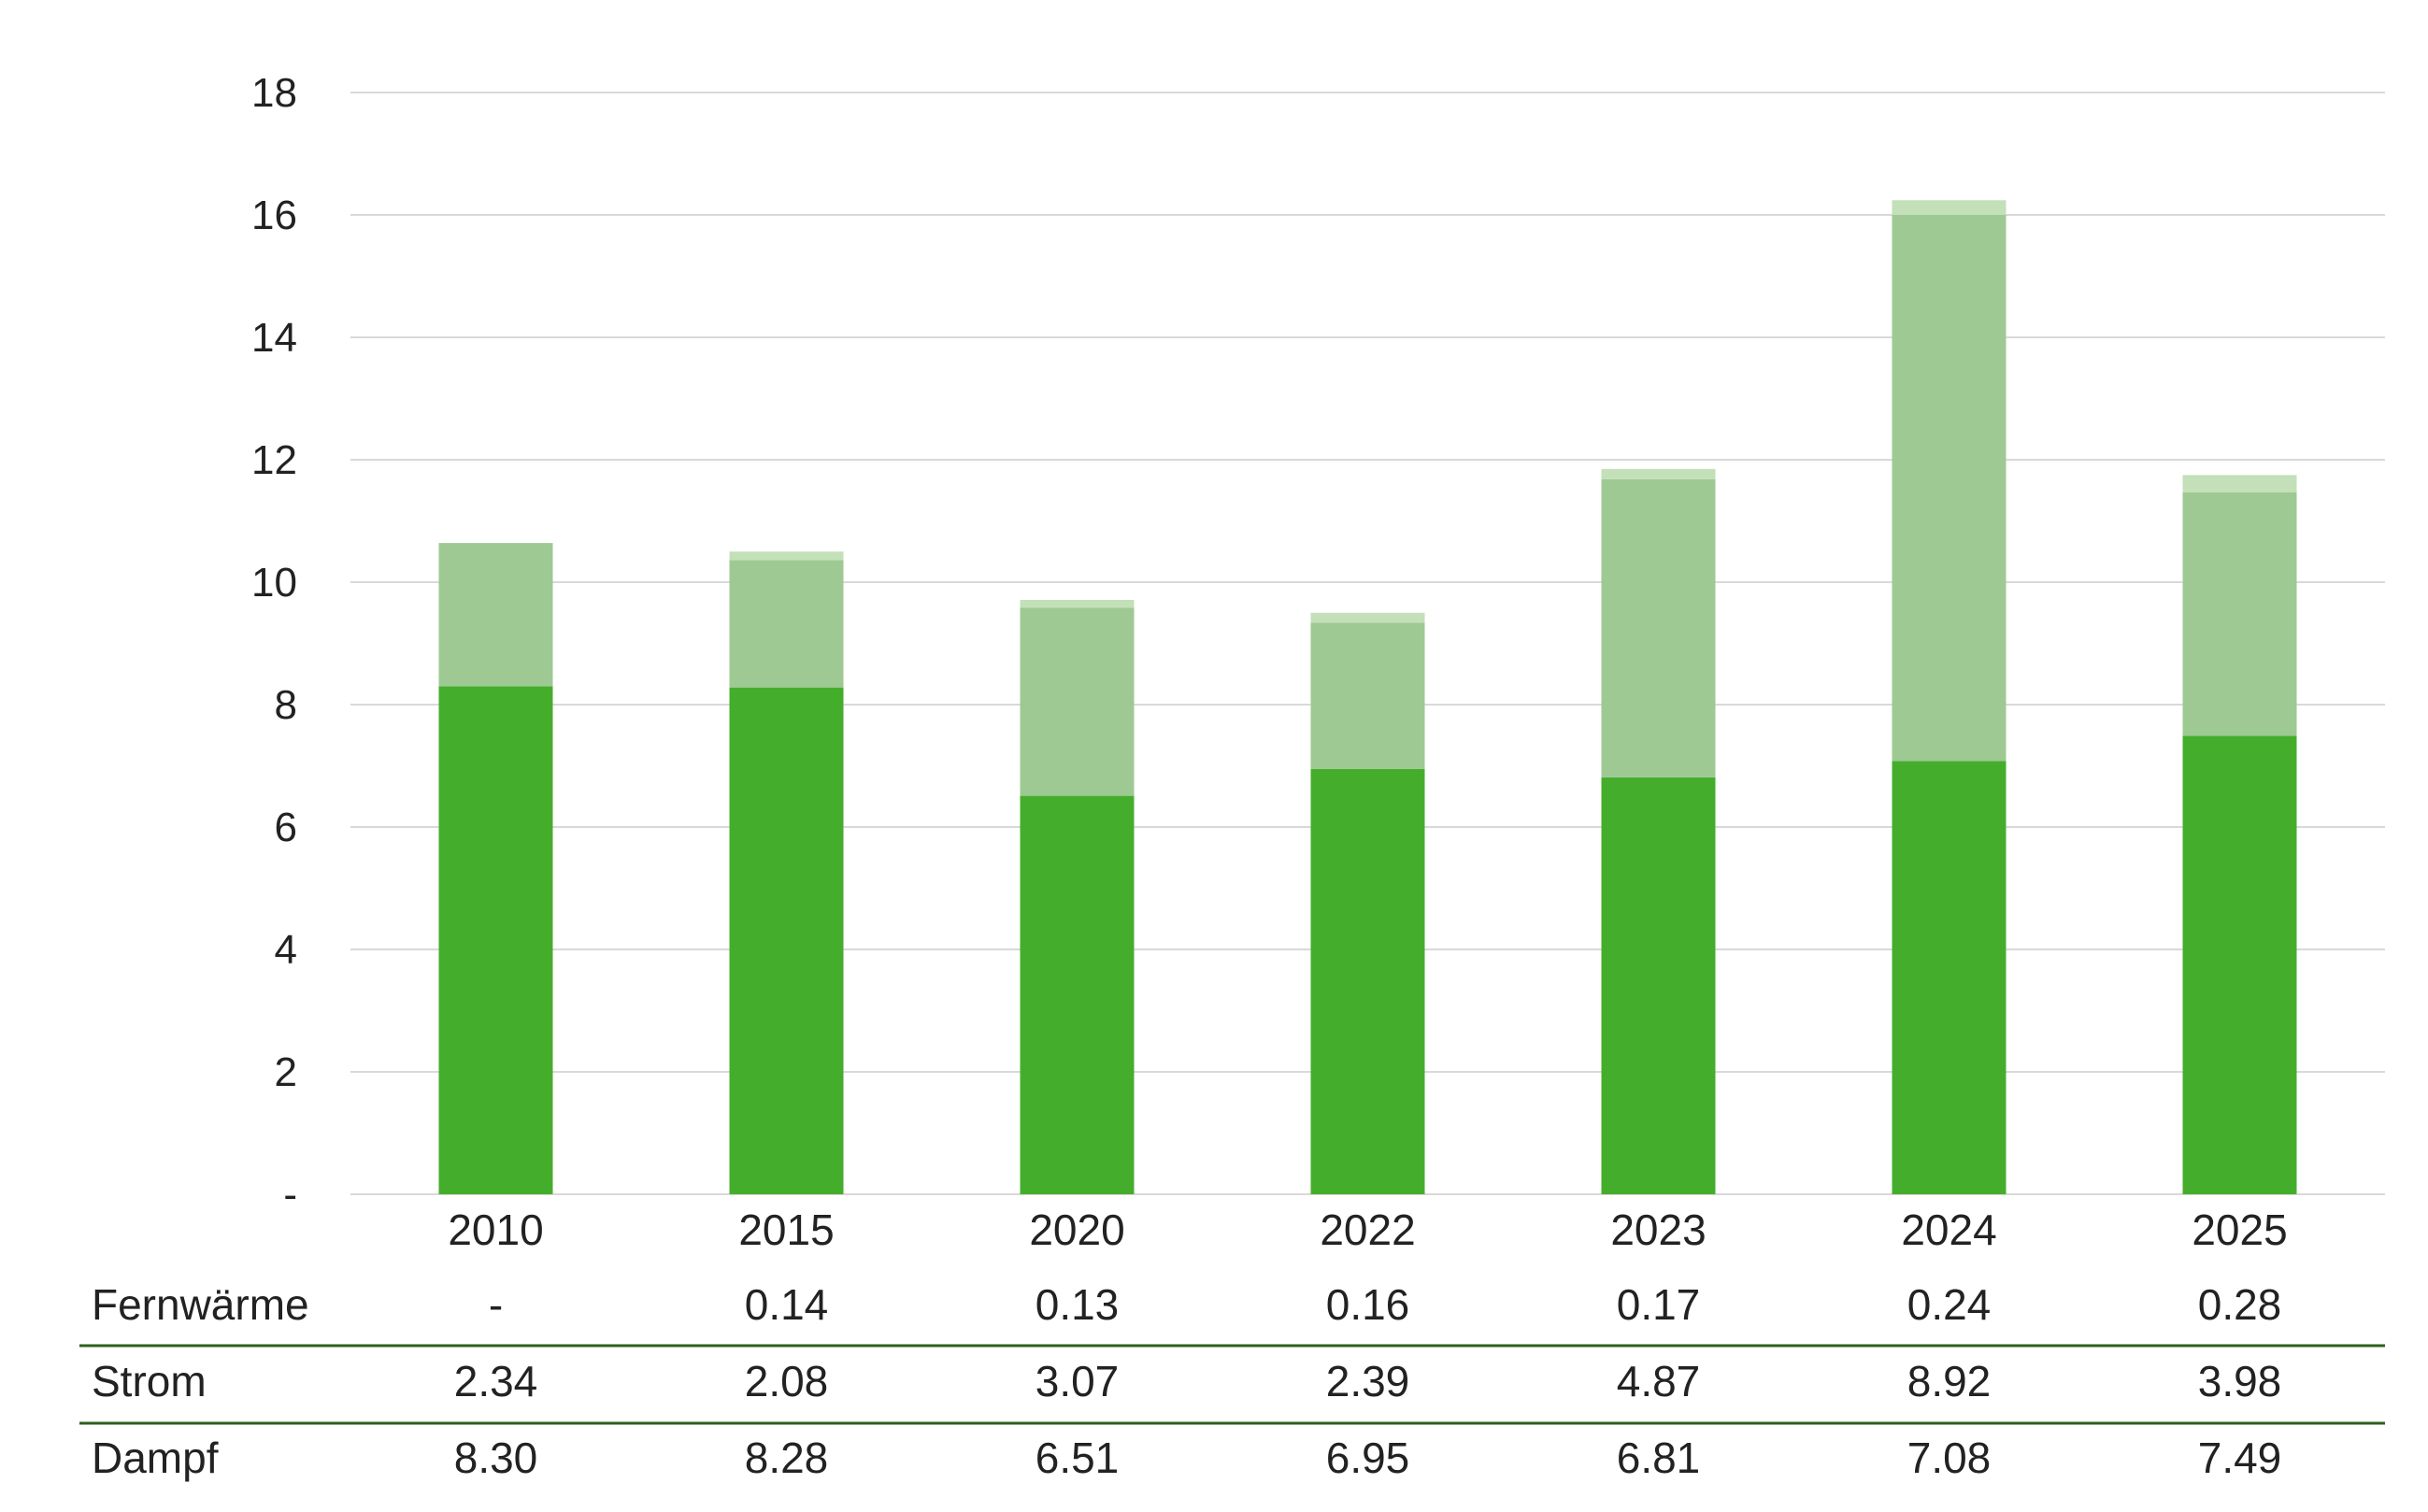 The width and height of the screenshot is (2428, 1512). What do you see at coordinates (2239, 964) in the screenshot?
I see `bar-dampf-2025` at bounding box center [2239, 964].